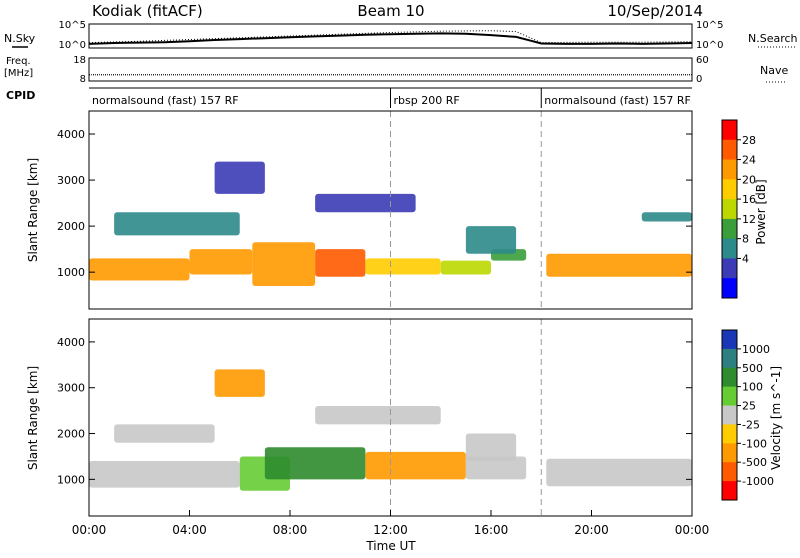 The width and height of the screenshot is (800, 558). Describe the element at coordinates (390, 11) in the screenshot. I see `beam-title: Beam 10` at that location.